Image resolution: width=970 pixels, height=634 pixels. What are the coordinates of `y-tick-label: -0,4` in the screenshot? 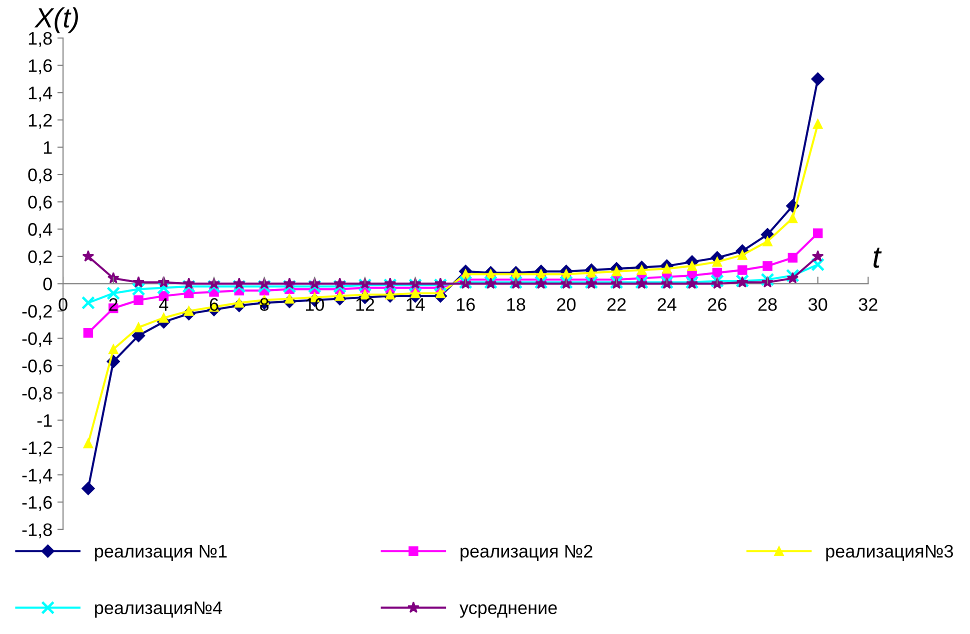 It's located at (37, 340).